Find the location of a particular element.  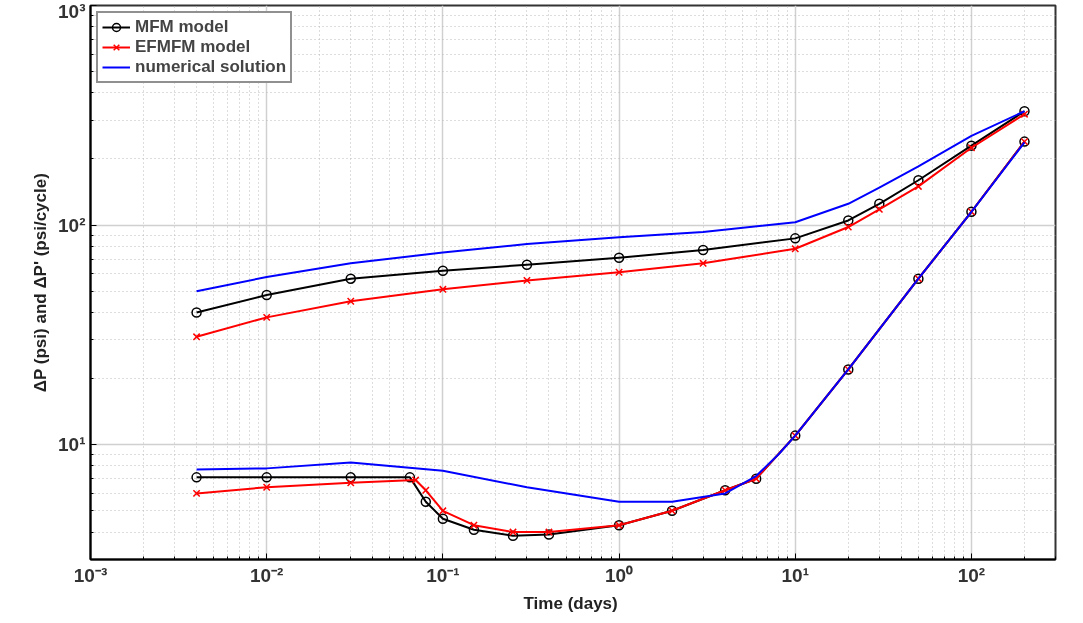

x-axis-title: Time (days) is located at coordinates (570, 603).